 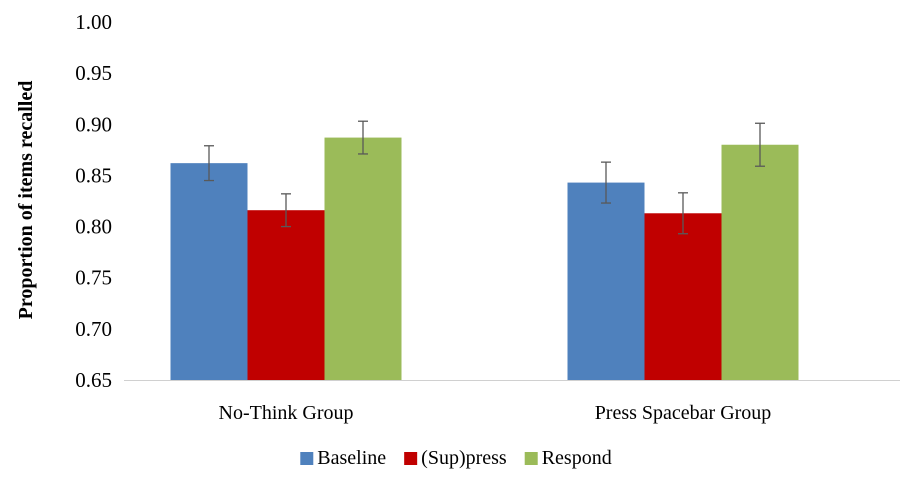 What do you see at coordinates (93, 175) in the screenshot?
I see `y-tick-label: 0.85` at bounding box center [93, 175].